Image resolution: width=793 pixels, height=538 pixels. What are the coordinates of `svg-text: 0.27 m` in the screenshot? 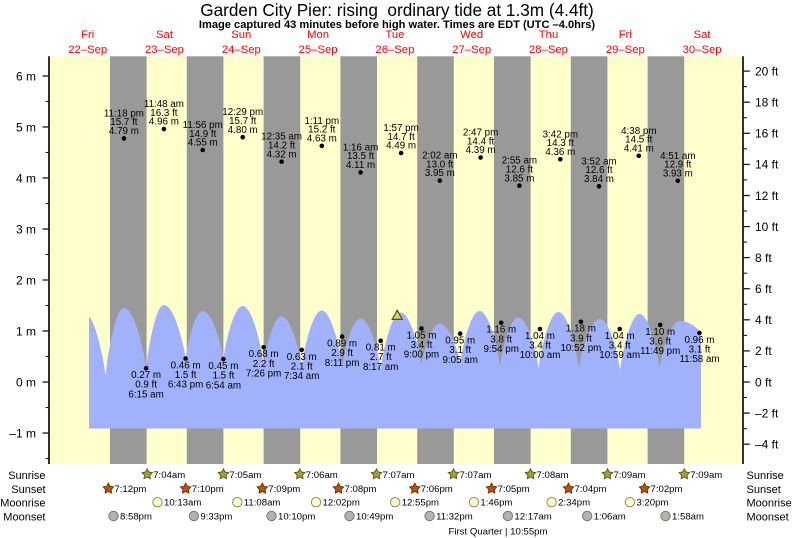 It's located at (146, 375).